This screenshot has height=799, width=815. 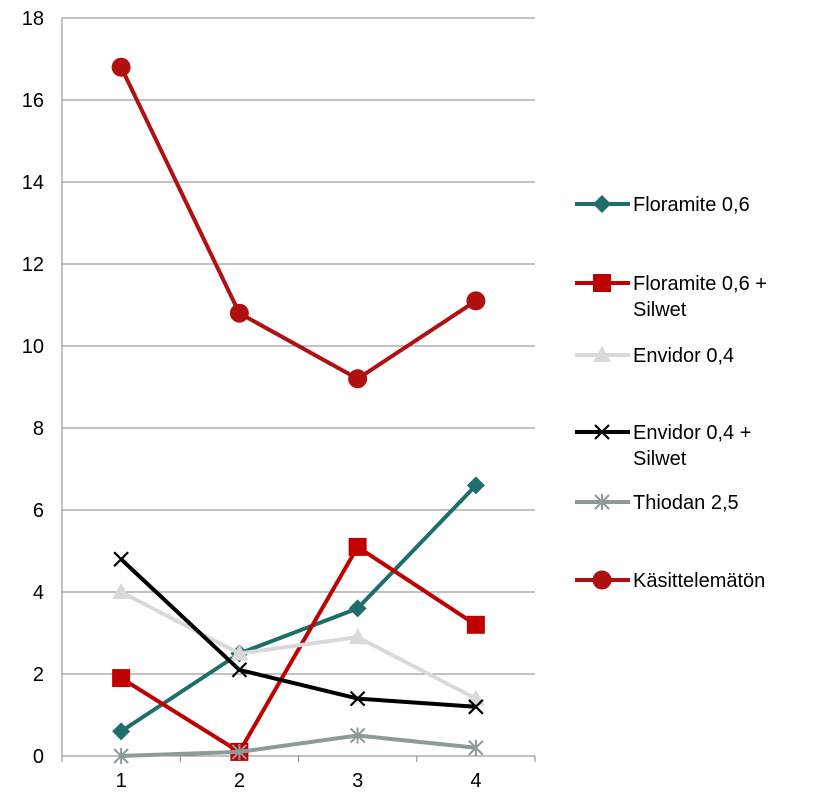 I want to click on legend-entry-0: Floramite 0,6, so click(x=662, y=205).